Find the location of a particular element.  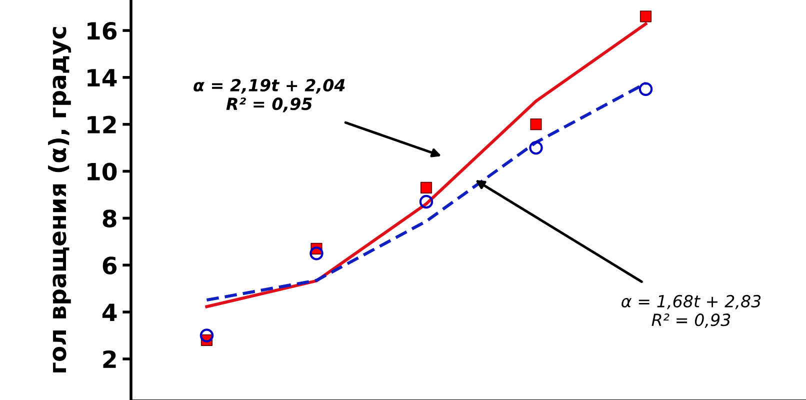

annotation: α = 2,19t + 2,04 R² = 0,95 is located at coordinates (269, 95).